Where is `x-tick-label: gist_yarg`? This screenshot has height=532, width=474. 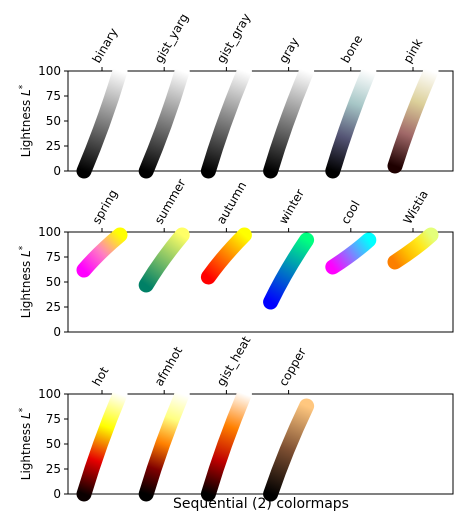 x-tick-label: gist_yarg is located at coordinates (171, 38).